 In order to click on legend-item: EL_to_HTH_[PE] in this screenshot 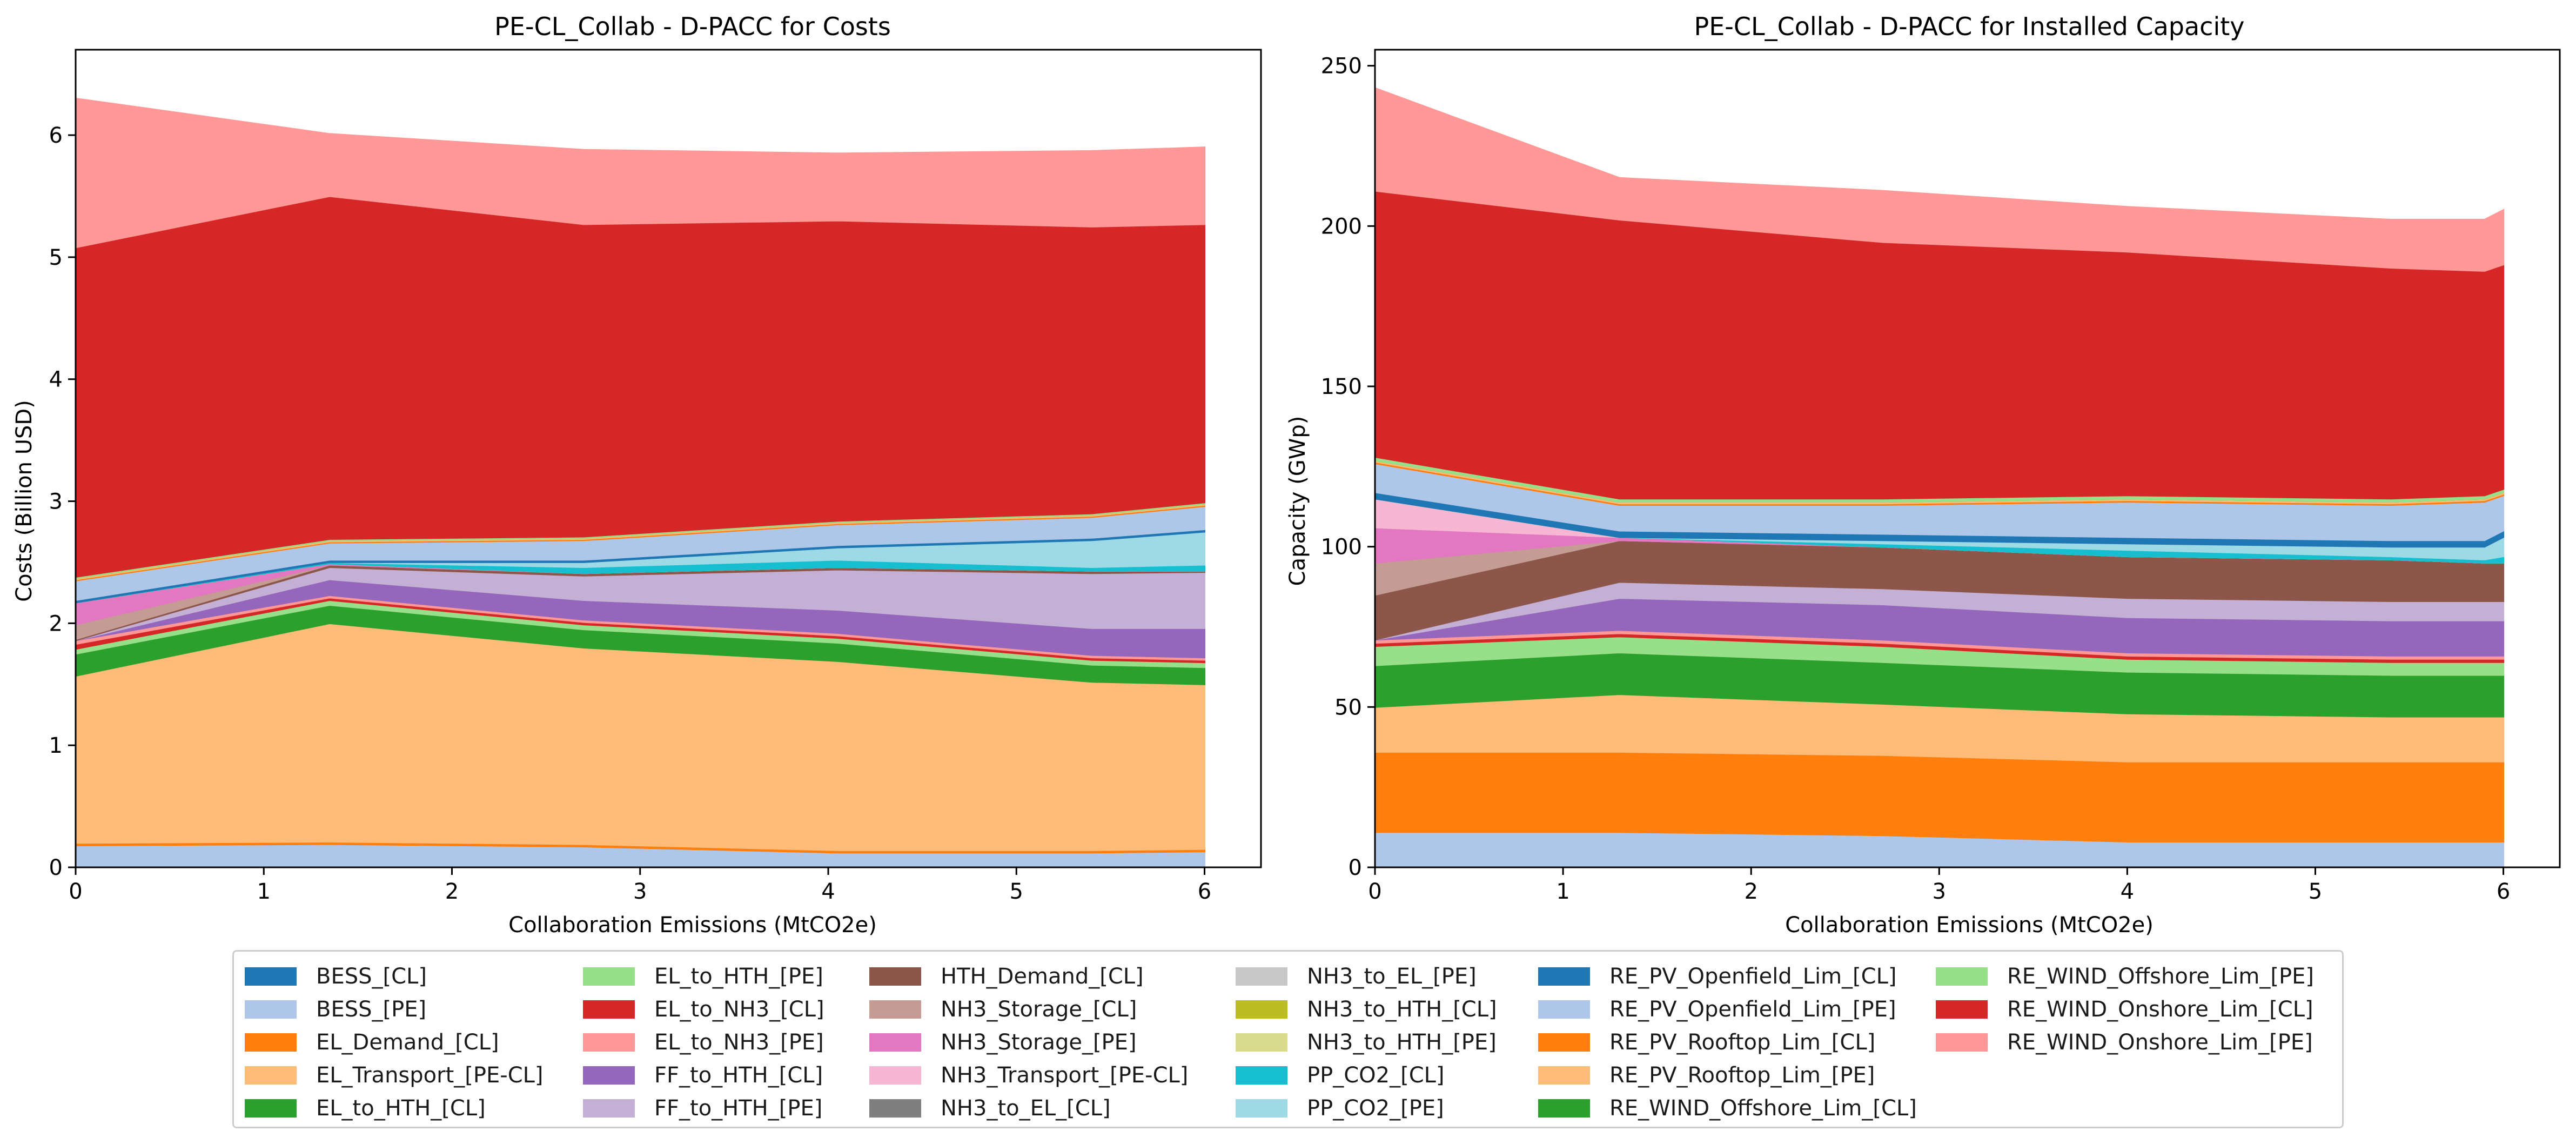, I will do `click(703, 977)`.